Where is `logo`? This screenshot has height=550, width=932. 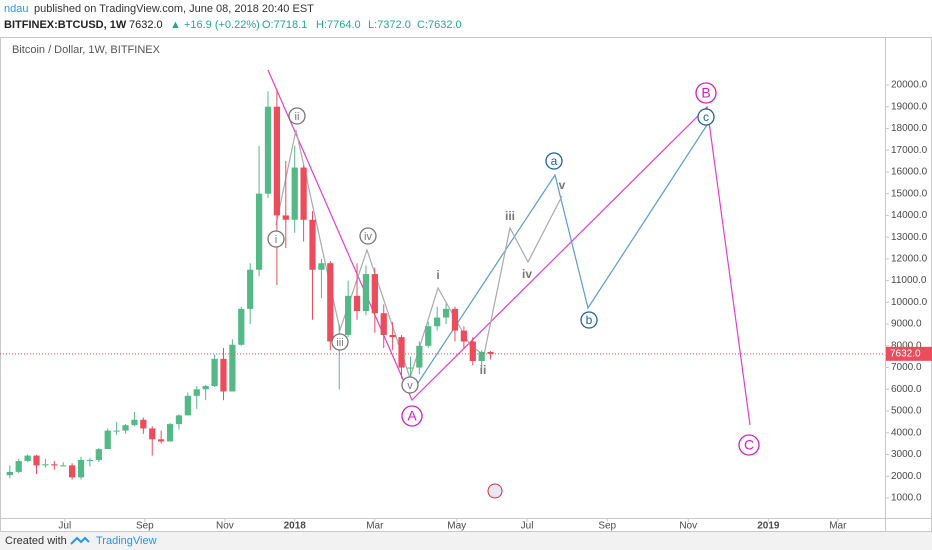
logo is located at coordinates (80, 540).